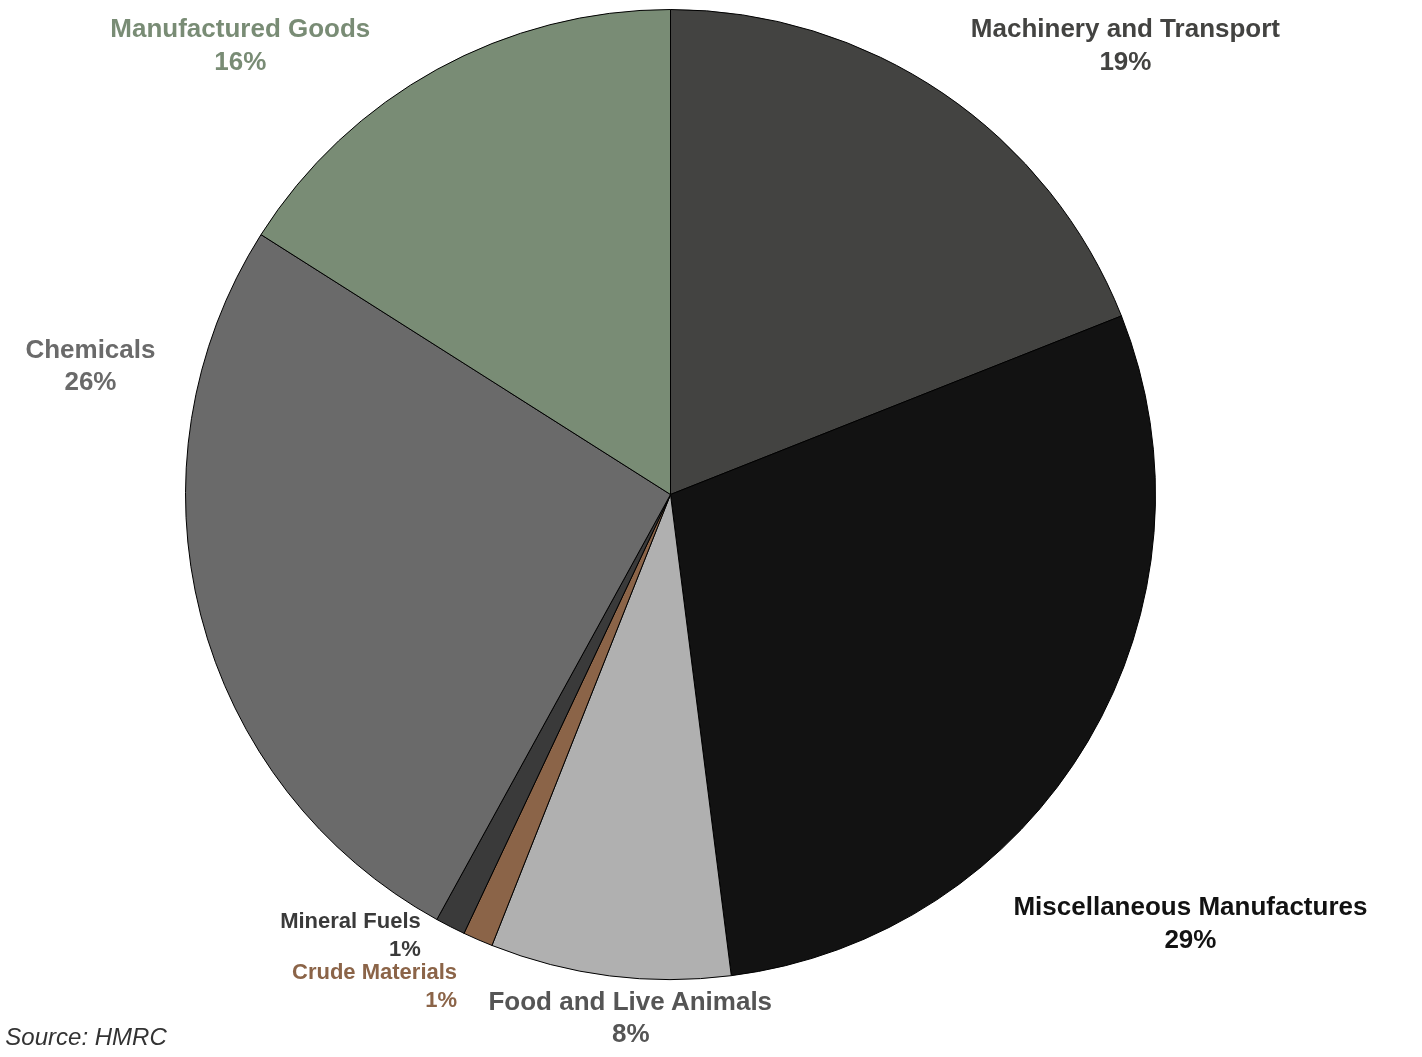 This screenshot has width=1422, height=1057. Describe the element at coordinates (1190, 938) in the screenshot. I see `data-label: 29%` at that location.